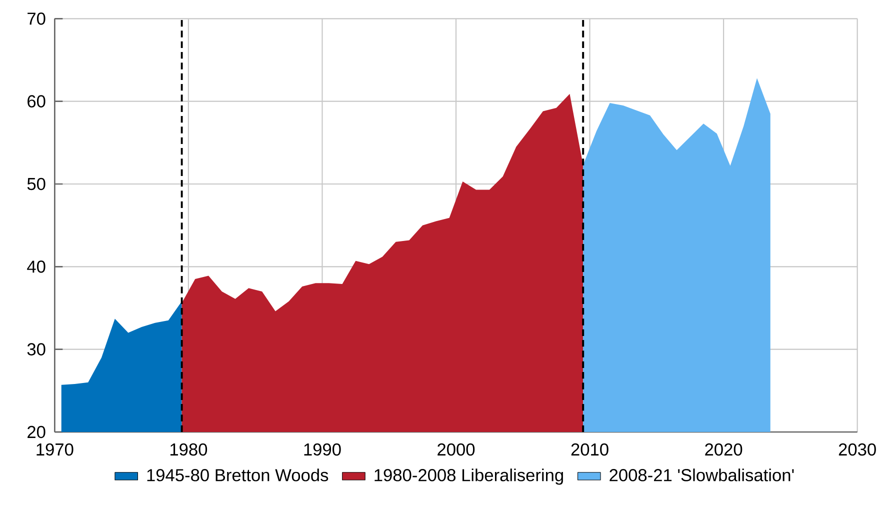 This screenshot has width=886, height=524. I want to click on x-tick-label: 2010, so click(589, 449).